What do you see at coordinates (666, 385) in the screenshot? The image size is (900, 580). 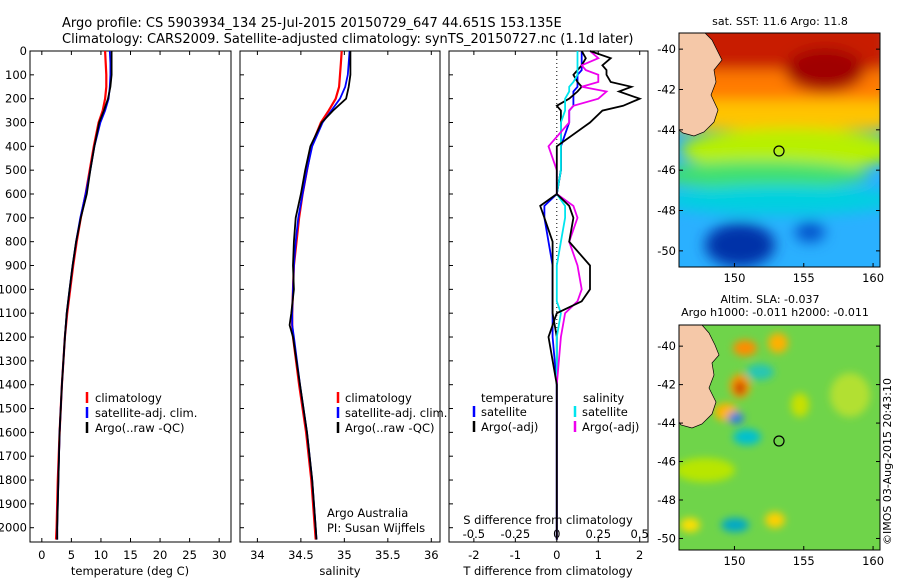 I see `y-tick-label: -42` at bounding box center [666, 385].